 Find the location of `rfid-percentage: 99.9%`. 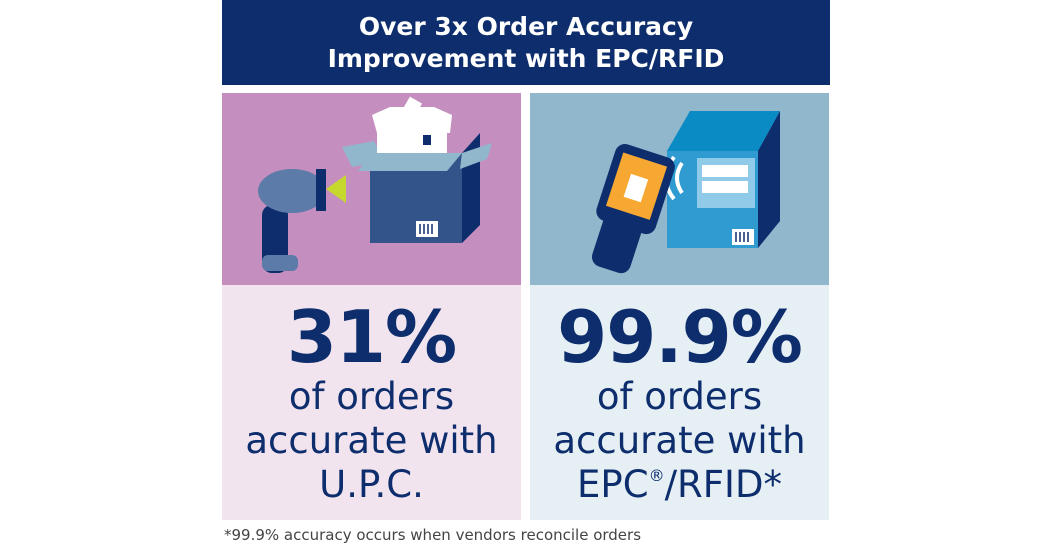

rfid-percentage: 99.9% is located at coordinates (680, 337).